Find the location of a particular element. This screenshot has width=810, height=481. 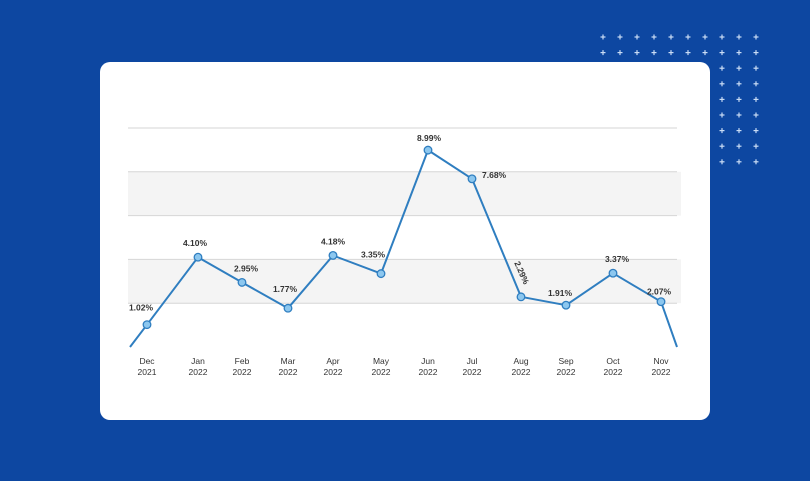

x-tick-month: Mar is located at coordinates (288, 361).